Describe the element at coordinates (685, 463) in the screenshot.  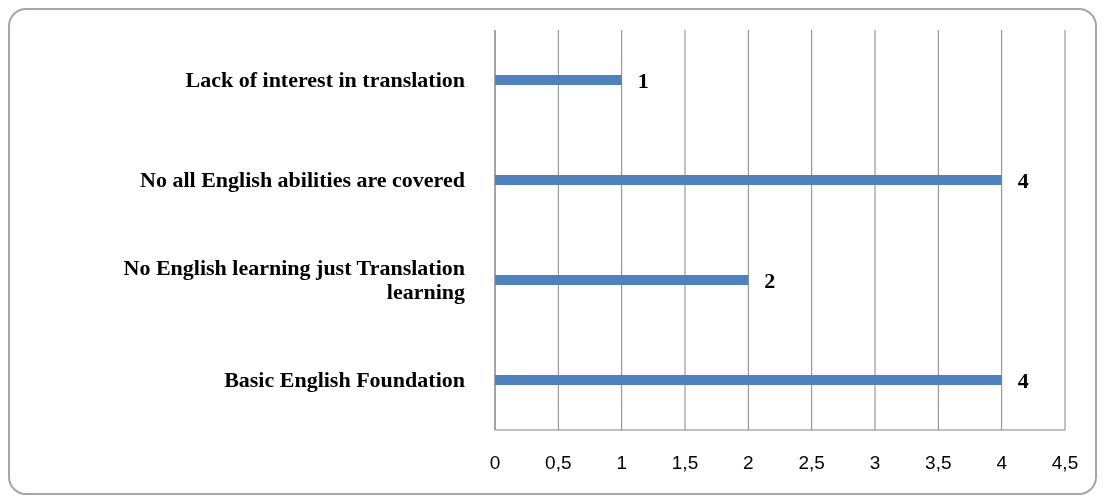
I see `x-tick-label: 1,5` at that location.